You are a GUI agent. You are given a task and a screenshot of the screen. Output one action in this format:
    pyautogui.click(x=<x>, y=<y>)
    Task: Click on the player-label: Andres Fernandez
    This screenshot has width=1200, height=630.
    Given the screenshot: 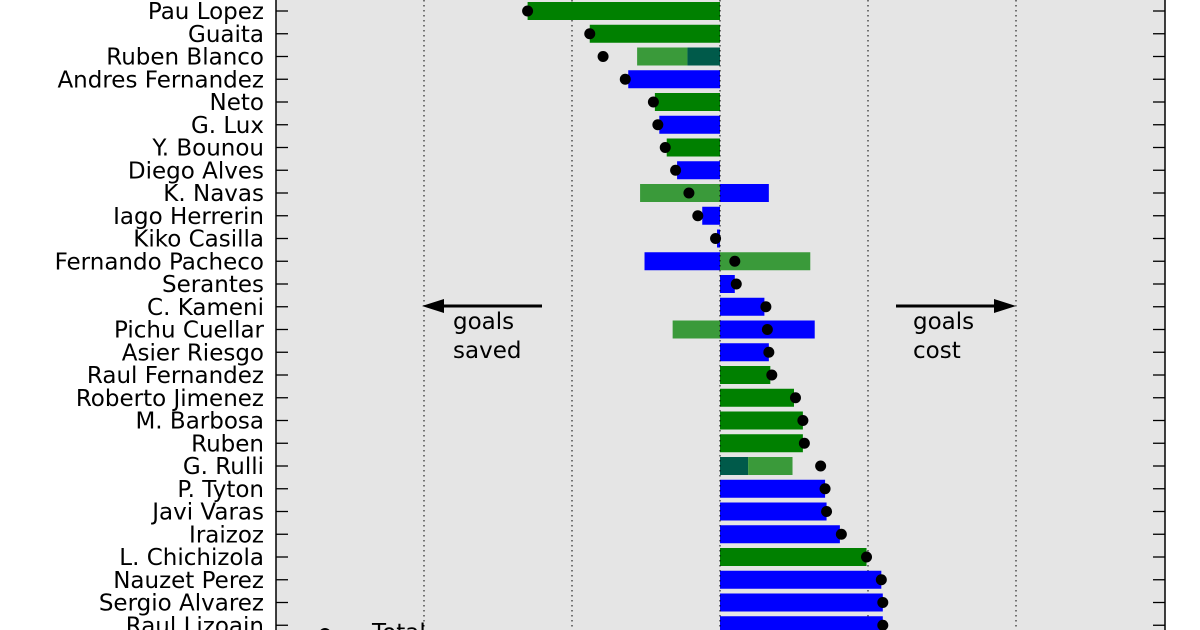 What is the action you would take?
    pyautogui.click(x=160, y=80)
    